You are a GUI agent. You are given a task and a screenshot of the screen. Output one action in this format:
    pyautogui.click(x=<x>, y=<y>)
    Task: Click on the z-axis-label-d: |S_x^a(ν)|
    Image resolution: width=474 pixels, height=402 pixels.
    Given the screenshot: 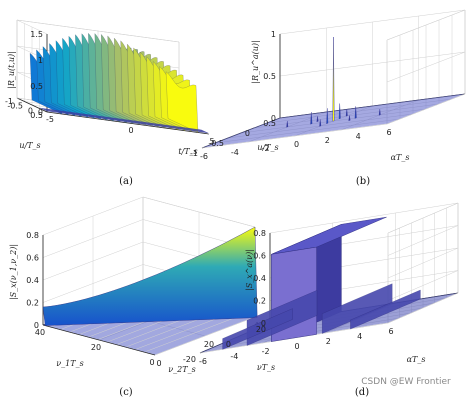 What is the action you would take?
    pyautogui.click(x=249, y=270)
    